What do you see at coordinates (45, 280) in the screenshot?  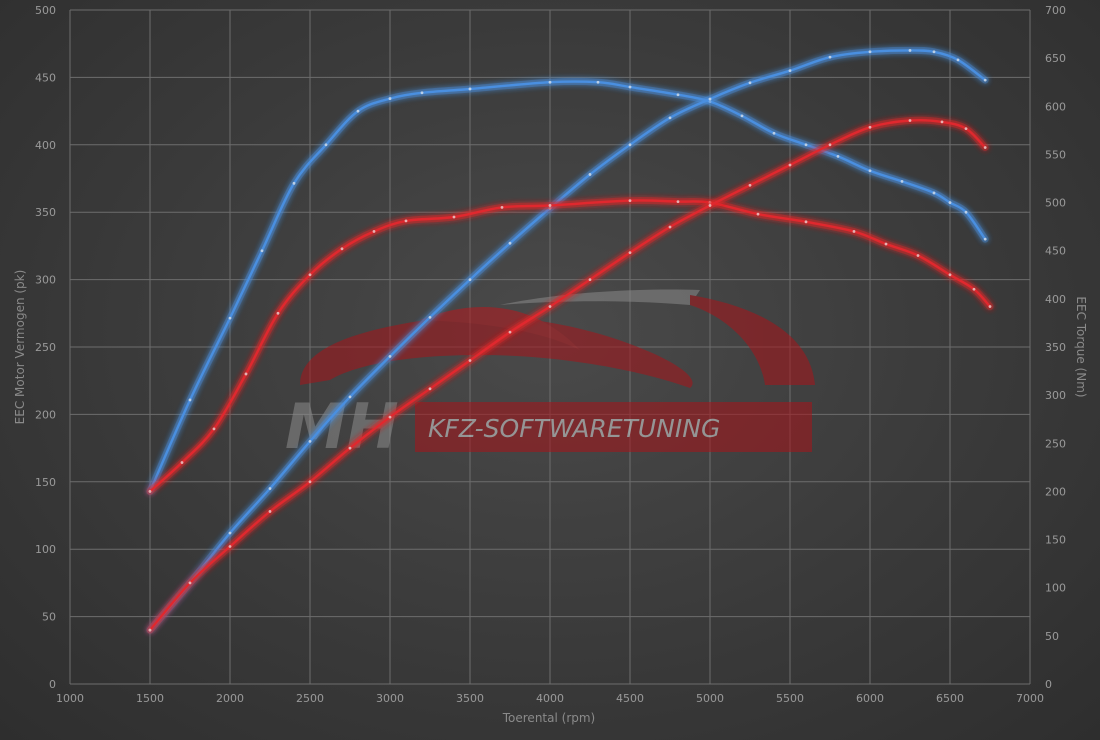 I see `y-left-tick-label: 300` at bounding box center [45, 280].